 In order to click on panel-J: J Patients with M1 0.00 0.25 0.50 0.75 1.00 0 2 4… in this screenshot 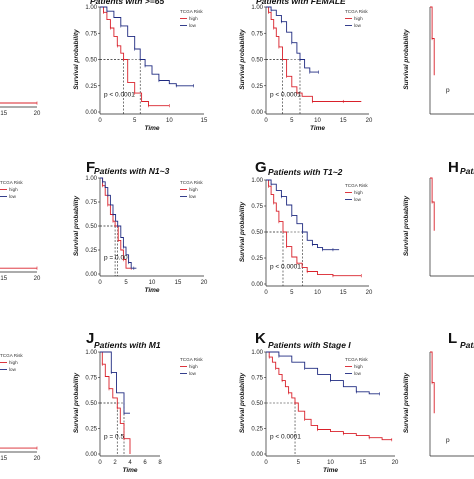, I will do `click(138, 402)`.